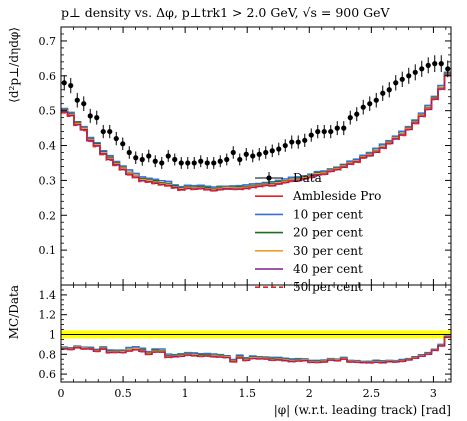 The width and height of the screenshot is (467, 421). Describe the element at coordinates (307, 178) in the screenshot. I see `legend-label-data: Data` at that location.